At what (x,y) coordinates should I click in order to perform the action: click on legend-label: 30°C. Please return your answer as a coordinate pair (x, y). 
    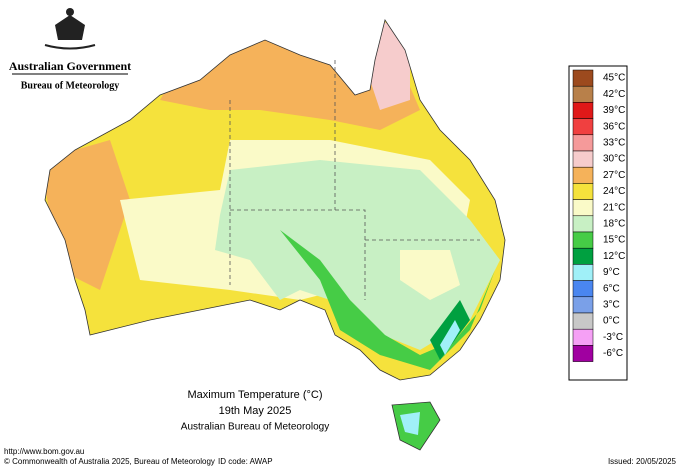
    Looking at the image, I should click on (614, 159).